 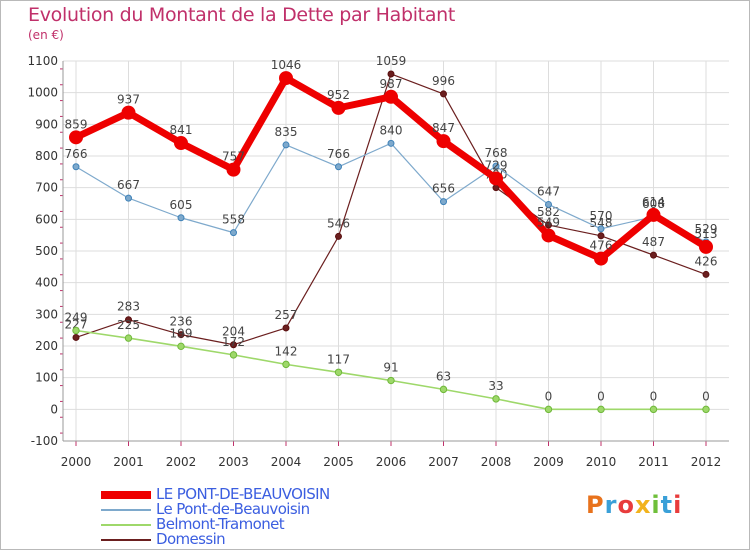 What do you see at coordinates (46, 124) in the screenshot?
I see `y-tick-label: 900` at bounding box center [46, 124].